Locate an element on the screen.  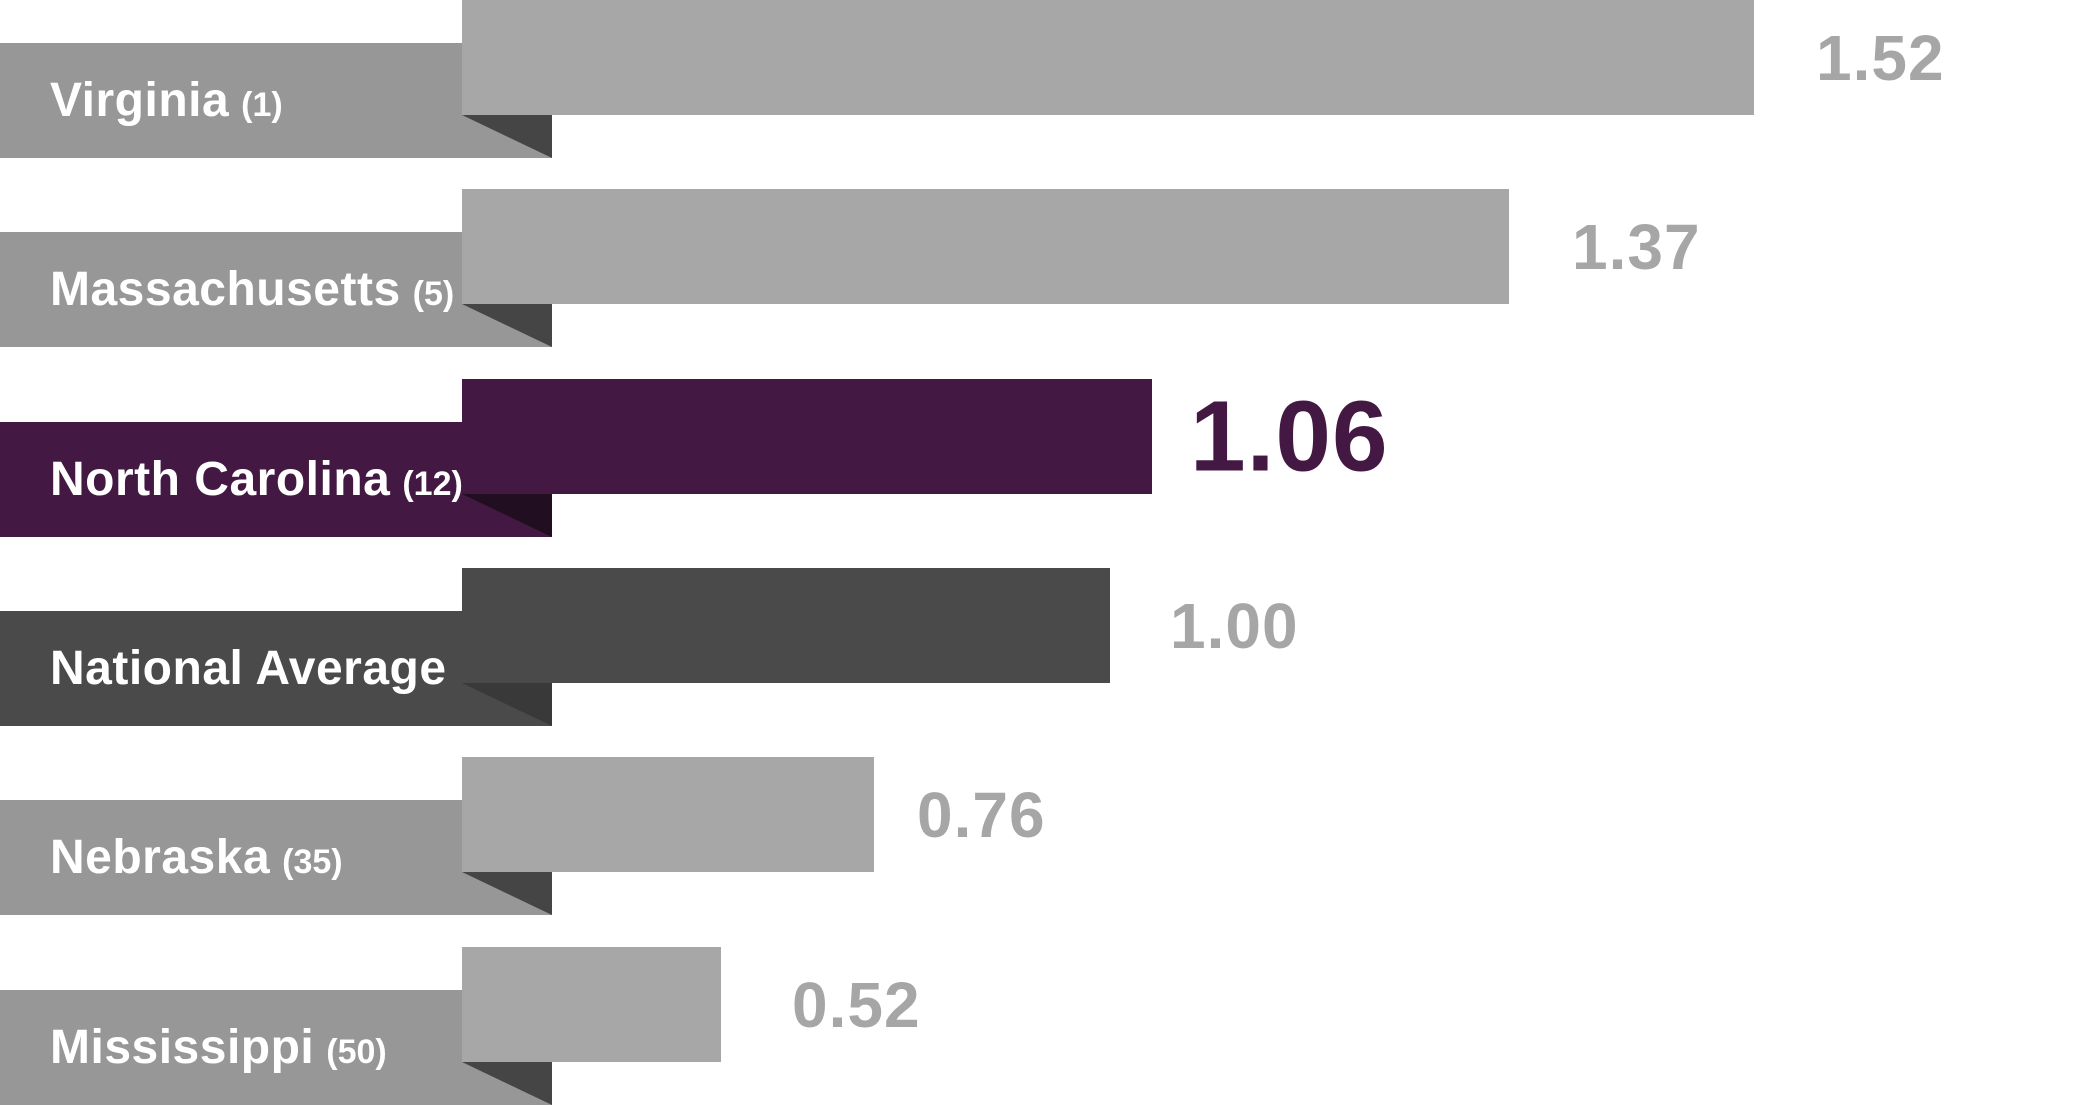
category-ribbon: Nebraska (35) is located at coordinates (276, 857).